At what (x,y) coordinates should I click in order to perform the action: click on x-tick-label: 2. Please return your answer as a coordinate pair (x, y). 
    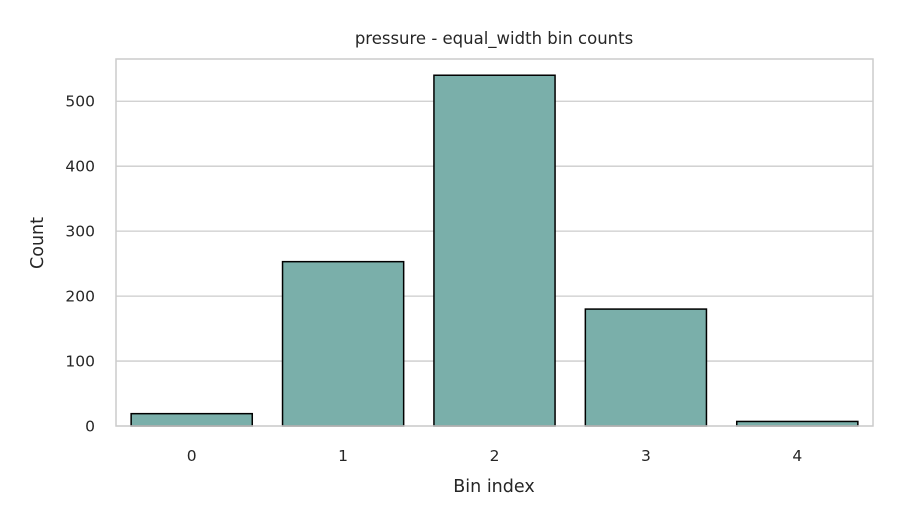
    Looking at the image, I should click on (495, 456).